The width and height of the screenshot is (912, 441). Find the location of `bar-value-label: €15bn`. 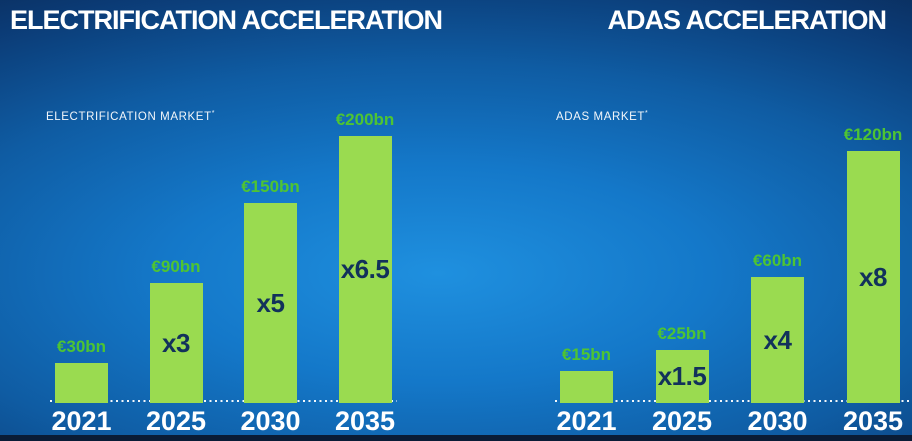

bar-value-label: €15bn is located at coordinates (586, 354).